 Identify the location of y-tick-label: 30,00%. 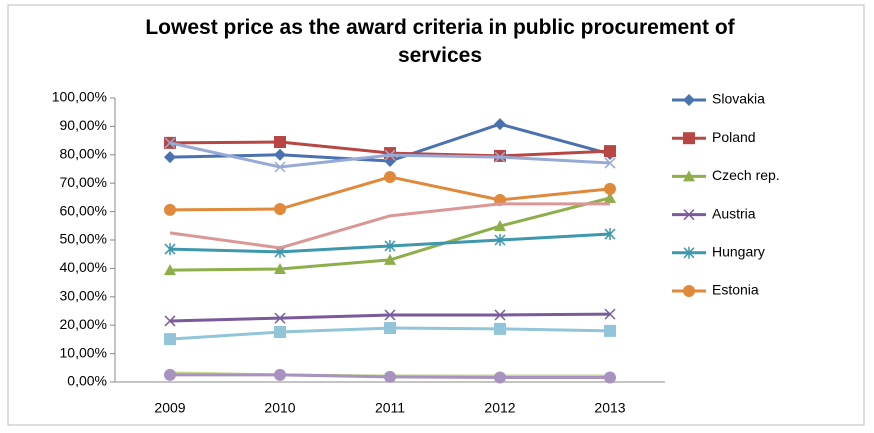
(83, 296).